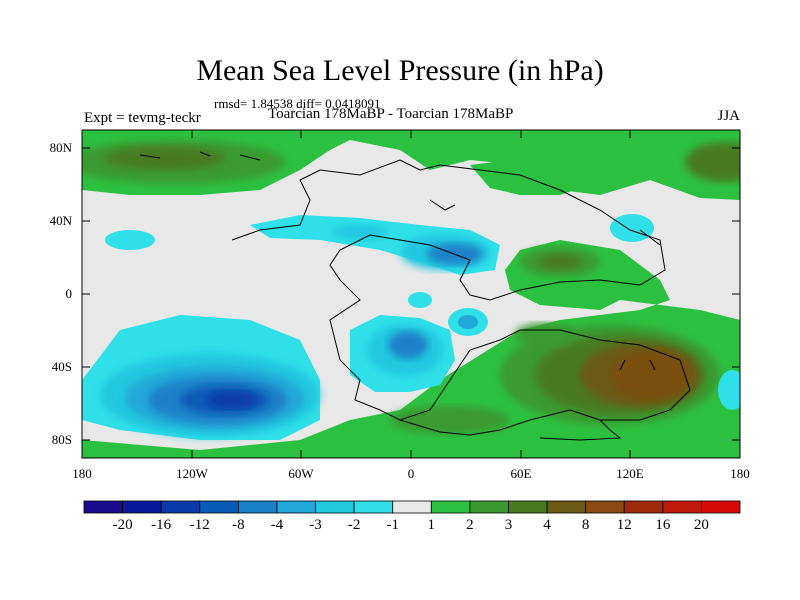 The width and height of the screenshot is (800, 600). Describe the element at coordinates (61, 439) in the screenshot. I see `lat-tick-label: 80S` at that location.